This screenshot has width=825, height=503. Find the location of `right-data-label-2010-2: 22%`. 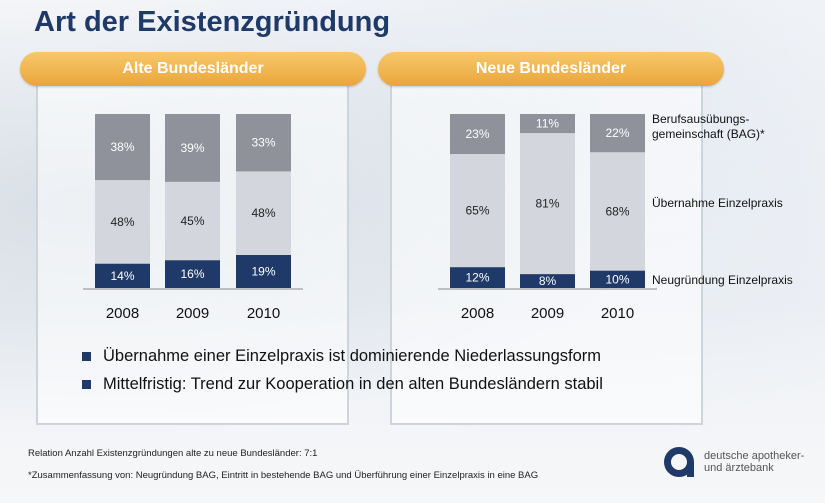

right-data-label-2010-2: 22% is located at coordinates (617, 133).